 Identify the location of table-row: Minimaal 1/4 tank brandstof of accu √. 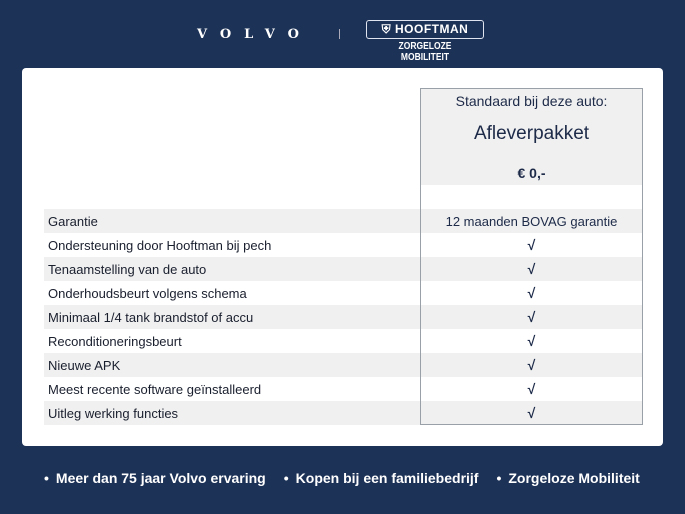
(343, 317).